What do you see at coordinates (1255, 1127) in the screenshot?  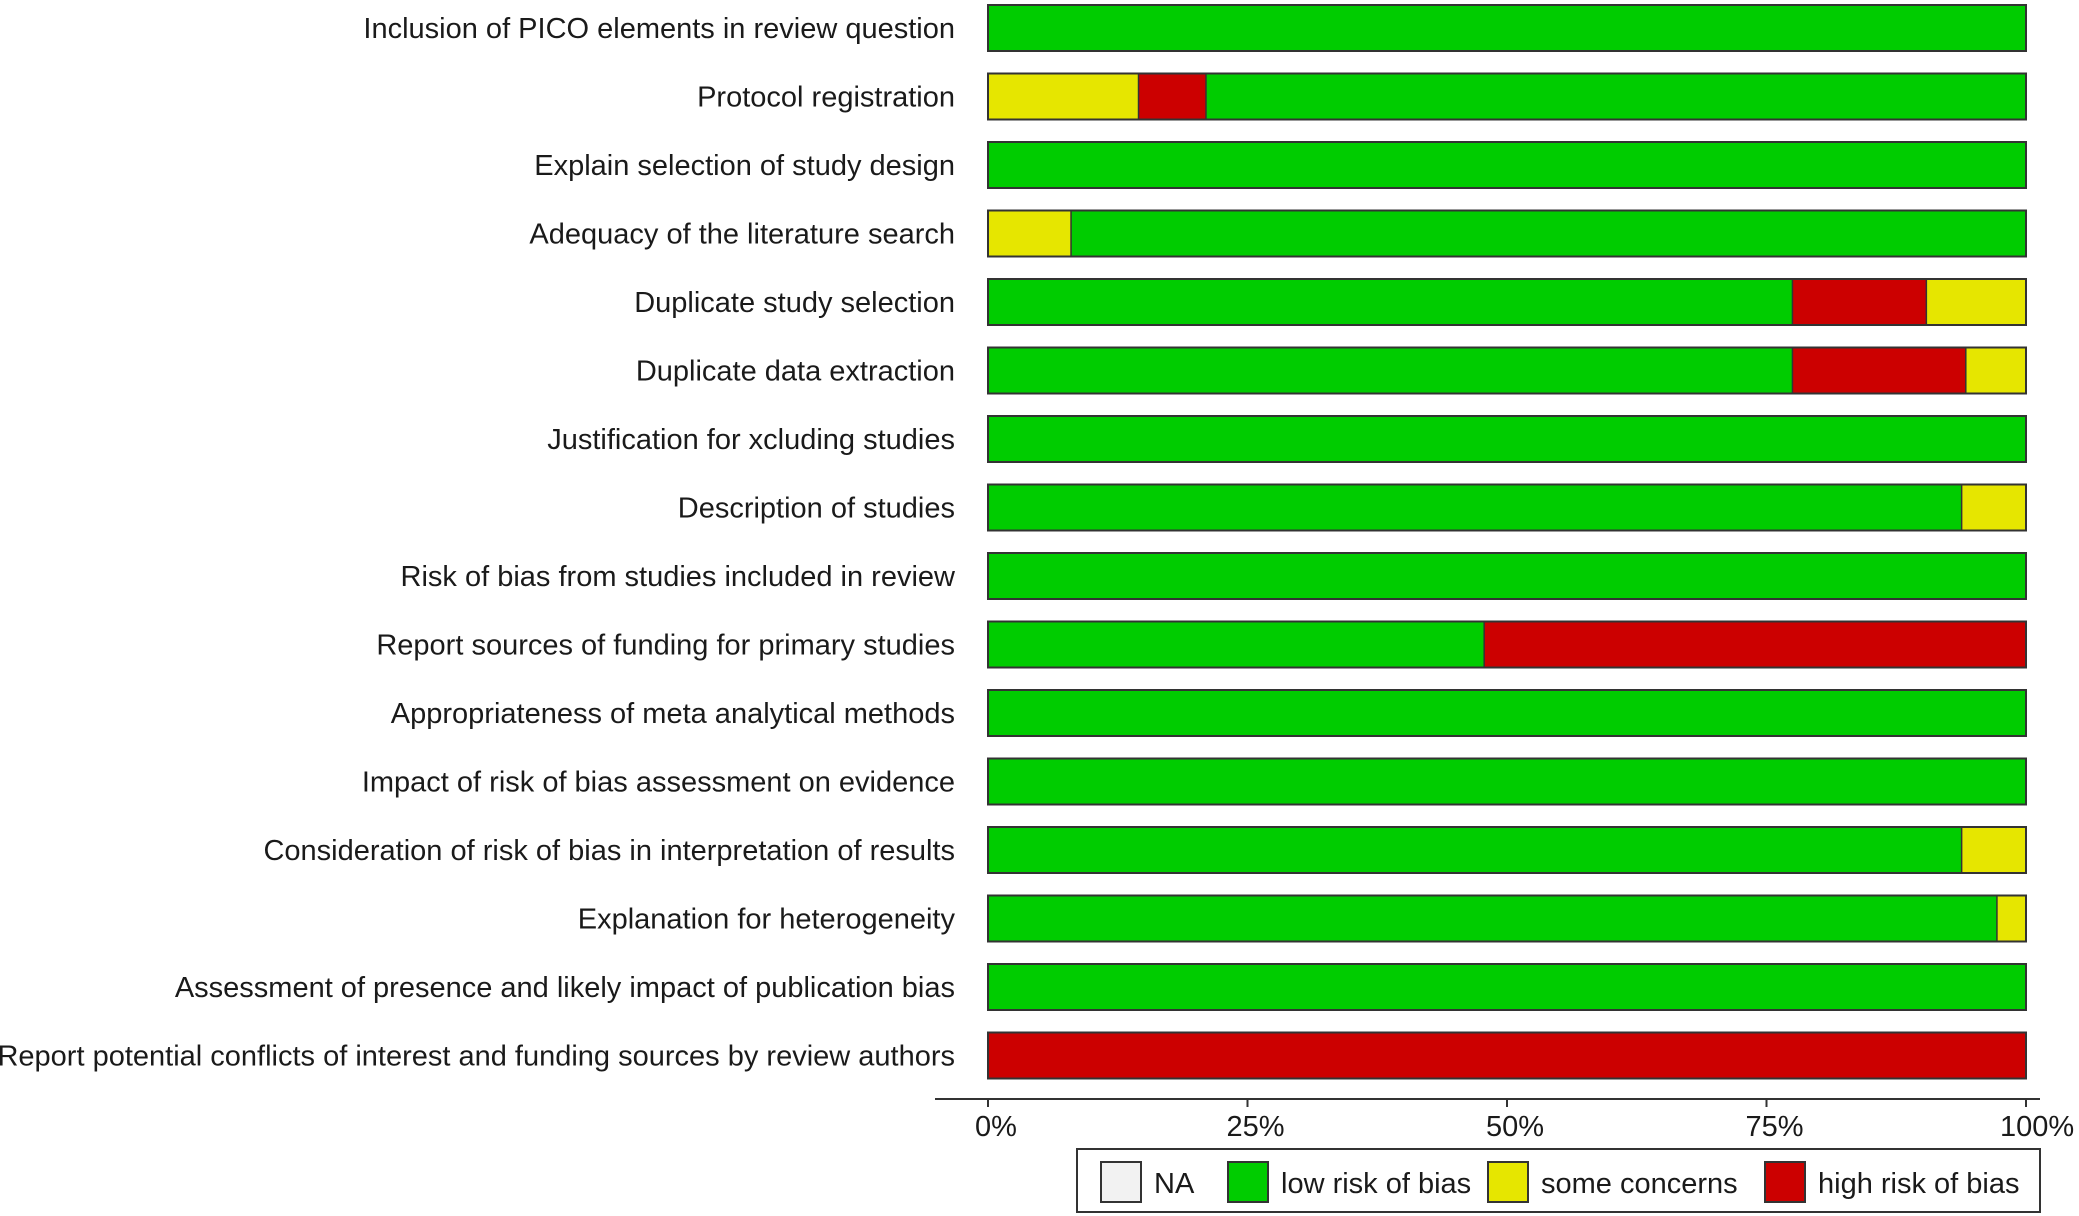 I see `x-tick-label: 25%` at bounding box center [1255, 1127].